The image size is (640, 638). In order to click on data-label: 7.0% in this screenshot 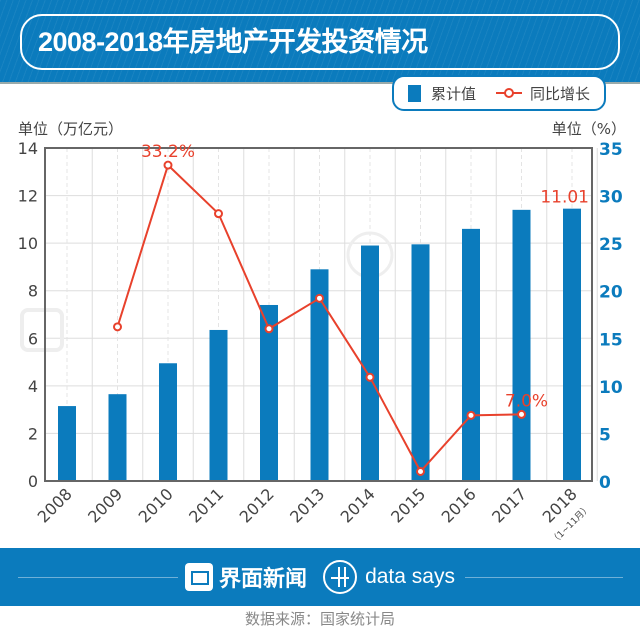, I will do `click(526, 401)`.